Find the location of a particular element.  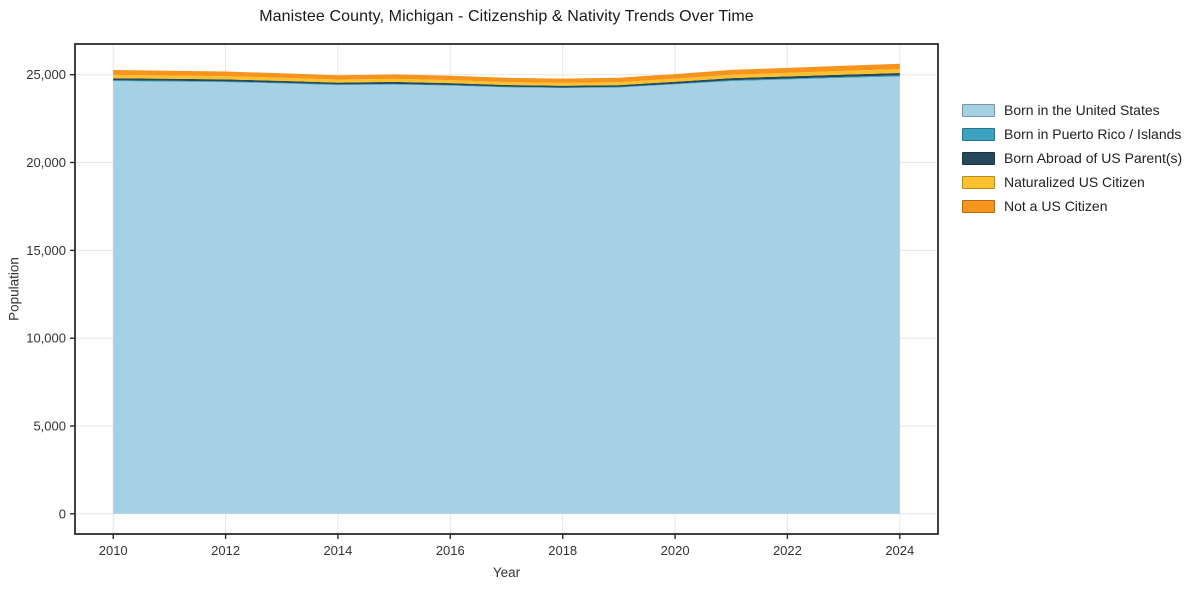

legend-item-born-abroad-us-parents: Born Abroad of US Parent(s) is located at coordinates (1072, 158).